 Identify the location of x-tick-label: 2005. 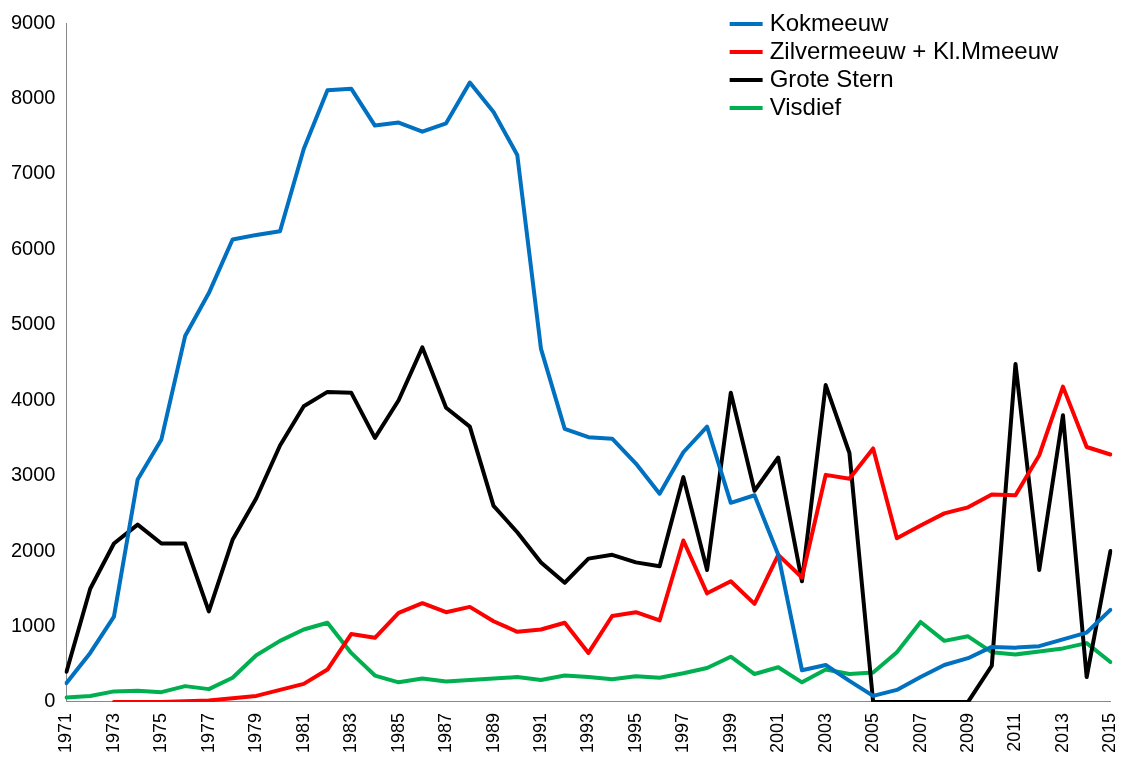
(872, 732).